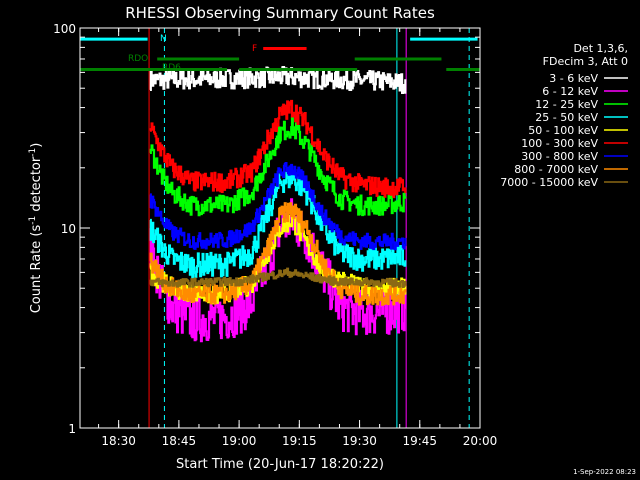  Describe the element at coordinates (280, 53) in the screenshot. I see `flag-bars: N F RDO RD6` at that location.